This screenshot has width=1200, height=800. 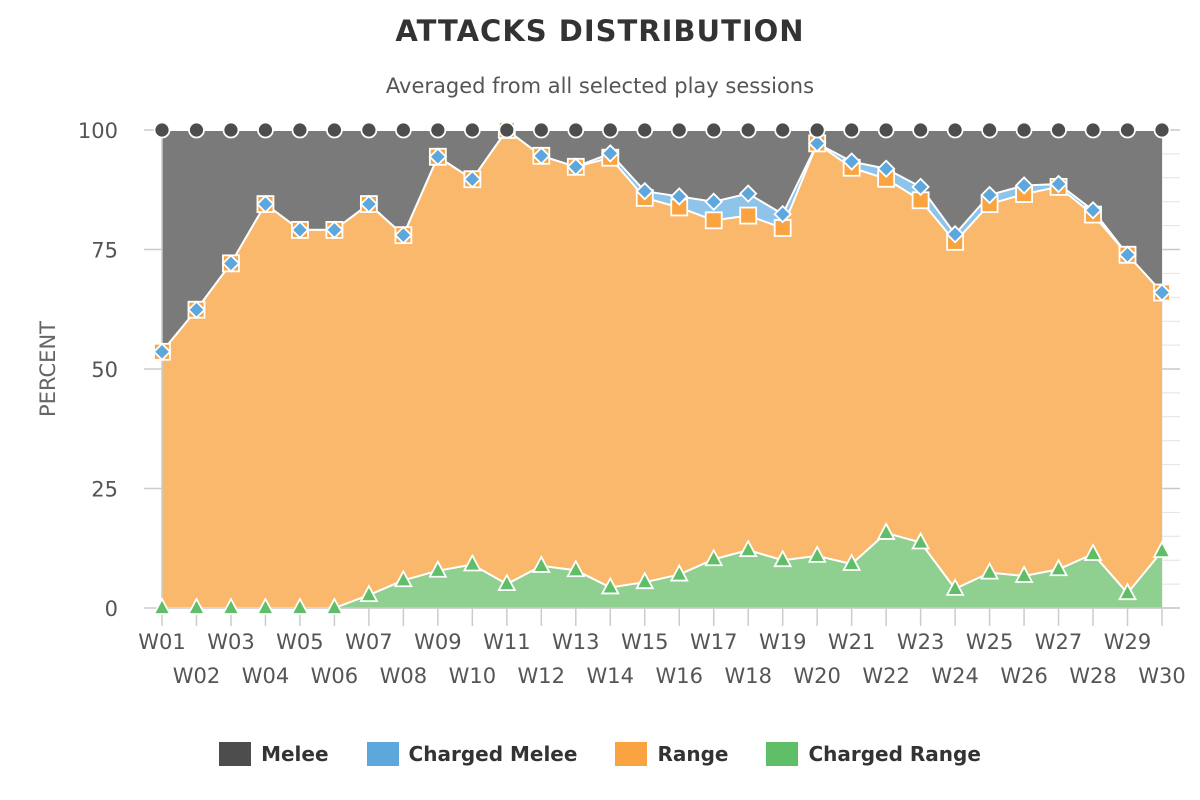 What do you see at coordinates (1128, 642) in the screenshot?
I see `x-tick-label: W29` at bounding box center [1128, 642].